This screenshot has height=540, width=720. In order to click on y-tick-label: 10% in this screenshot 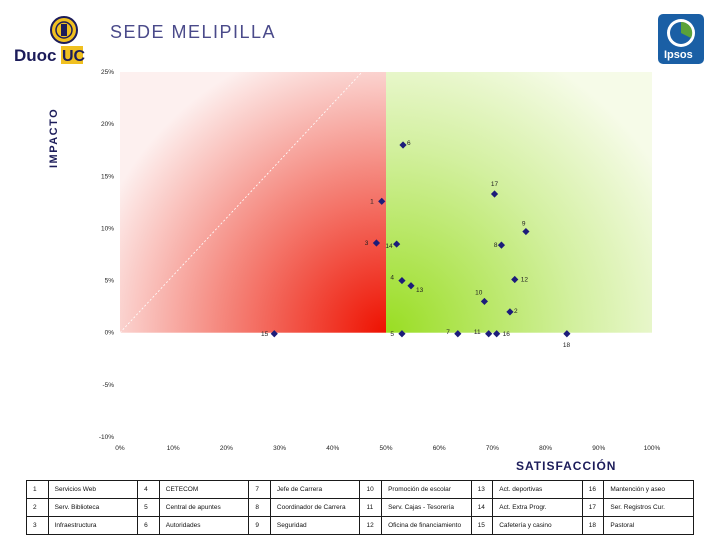, I will do `click(107, 228)`.